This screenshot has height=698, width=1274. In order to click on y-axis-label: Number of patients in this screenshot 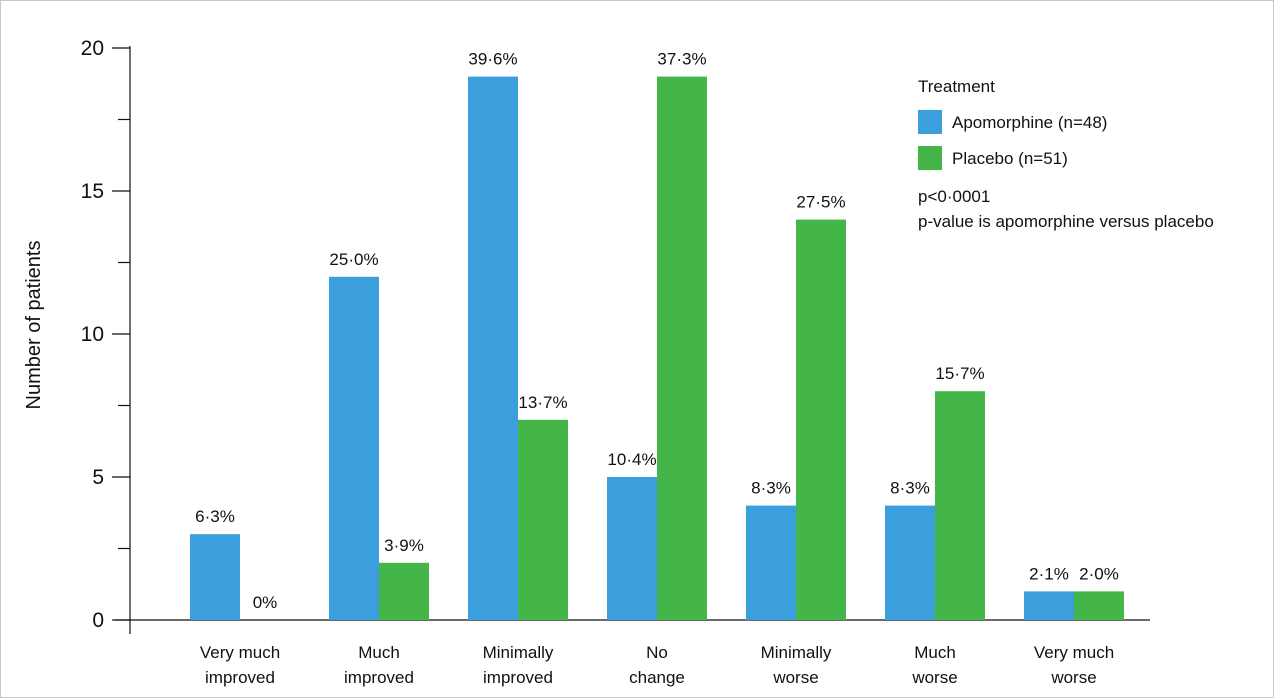, I will do `click(34, 325)`.